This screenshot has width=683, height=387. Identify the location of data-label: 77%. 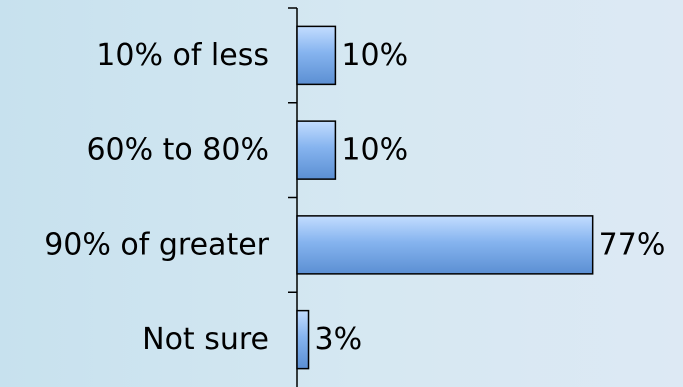
(632, 244).